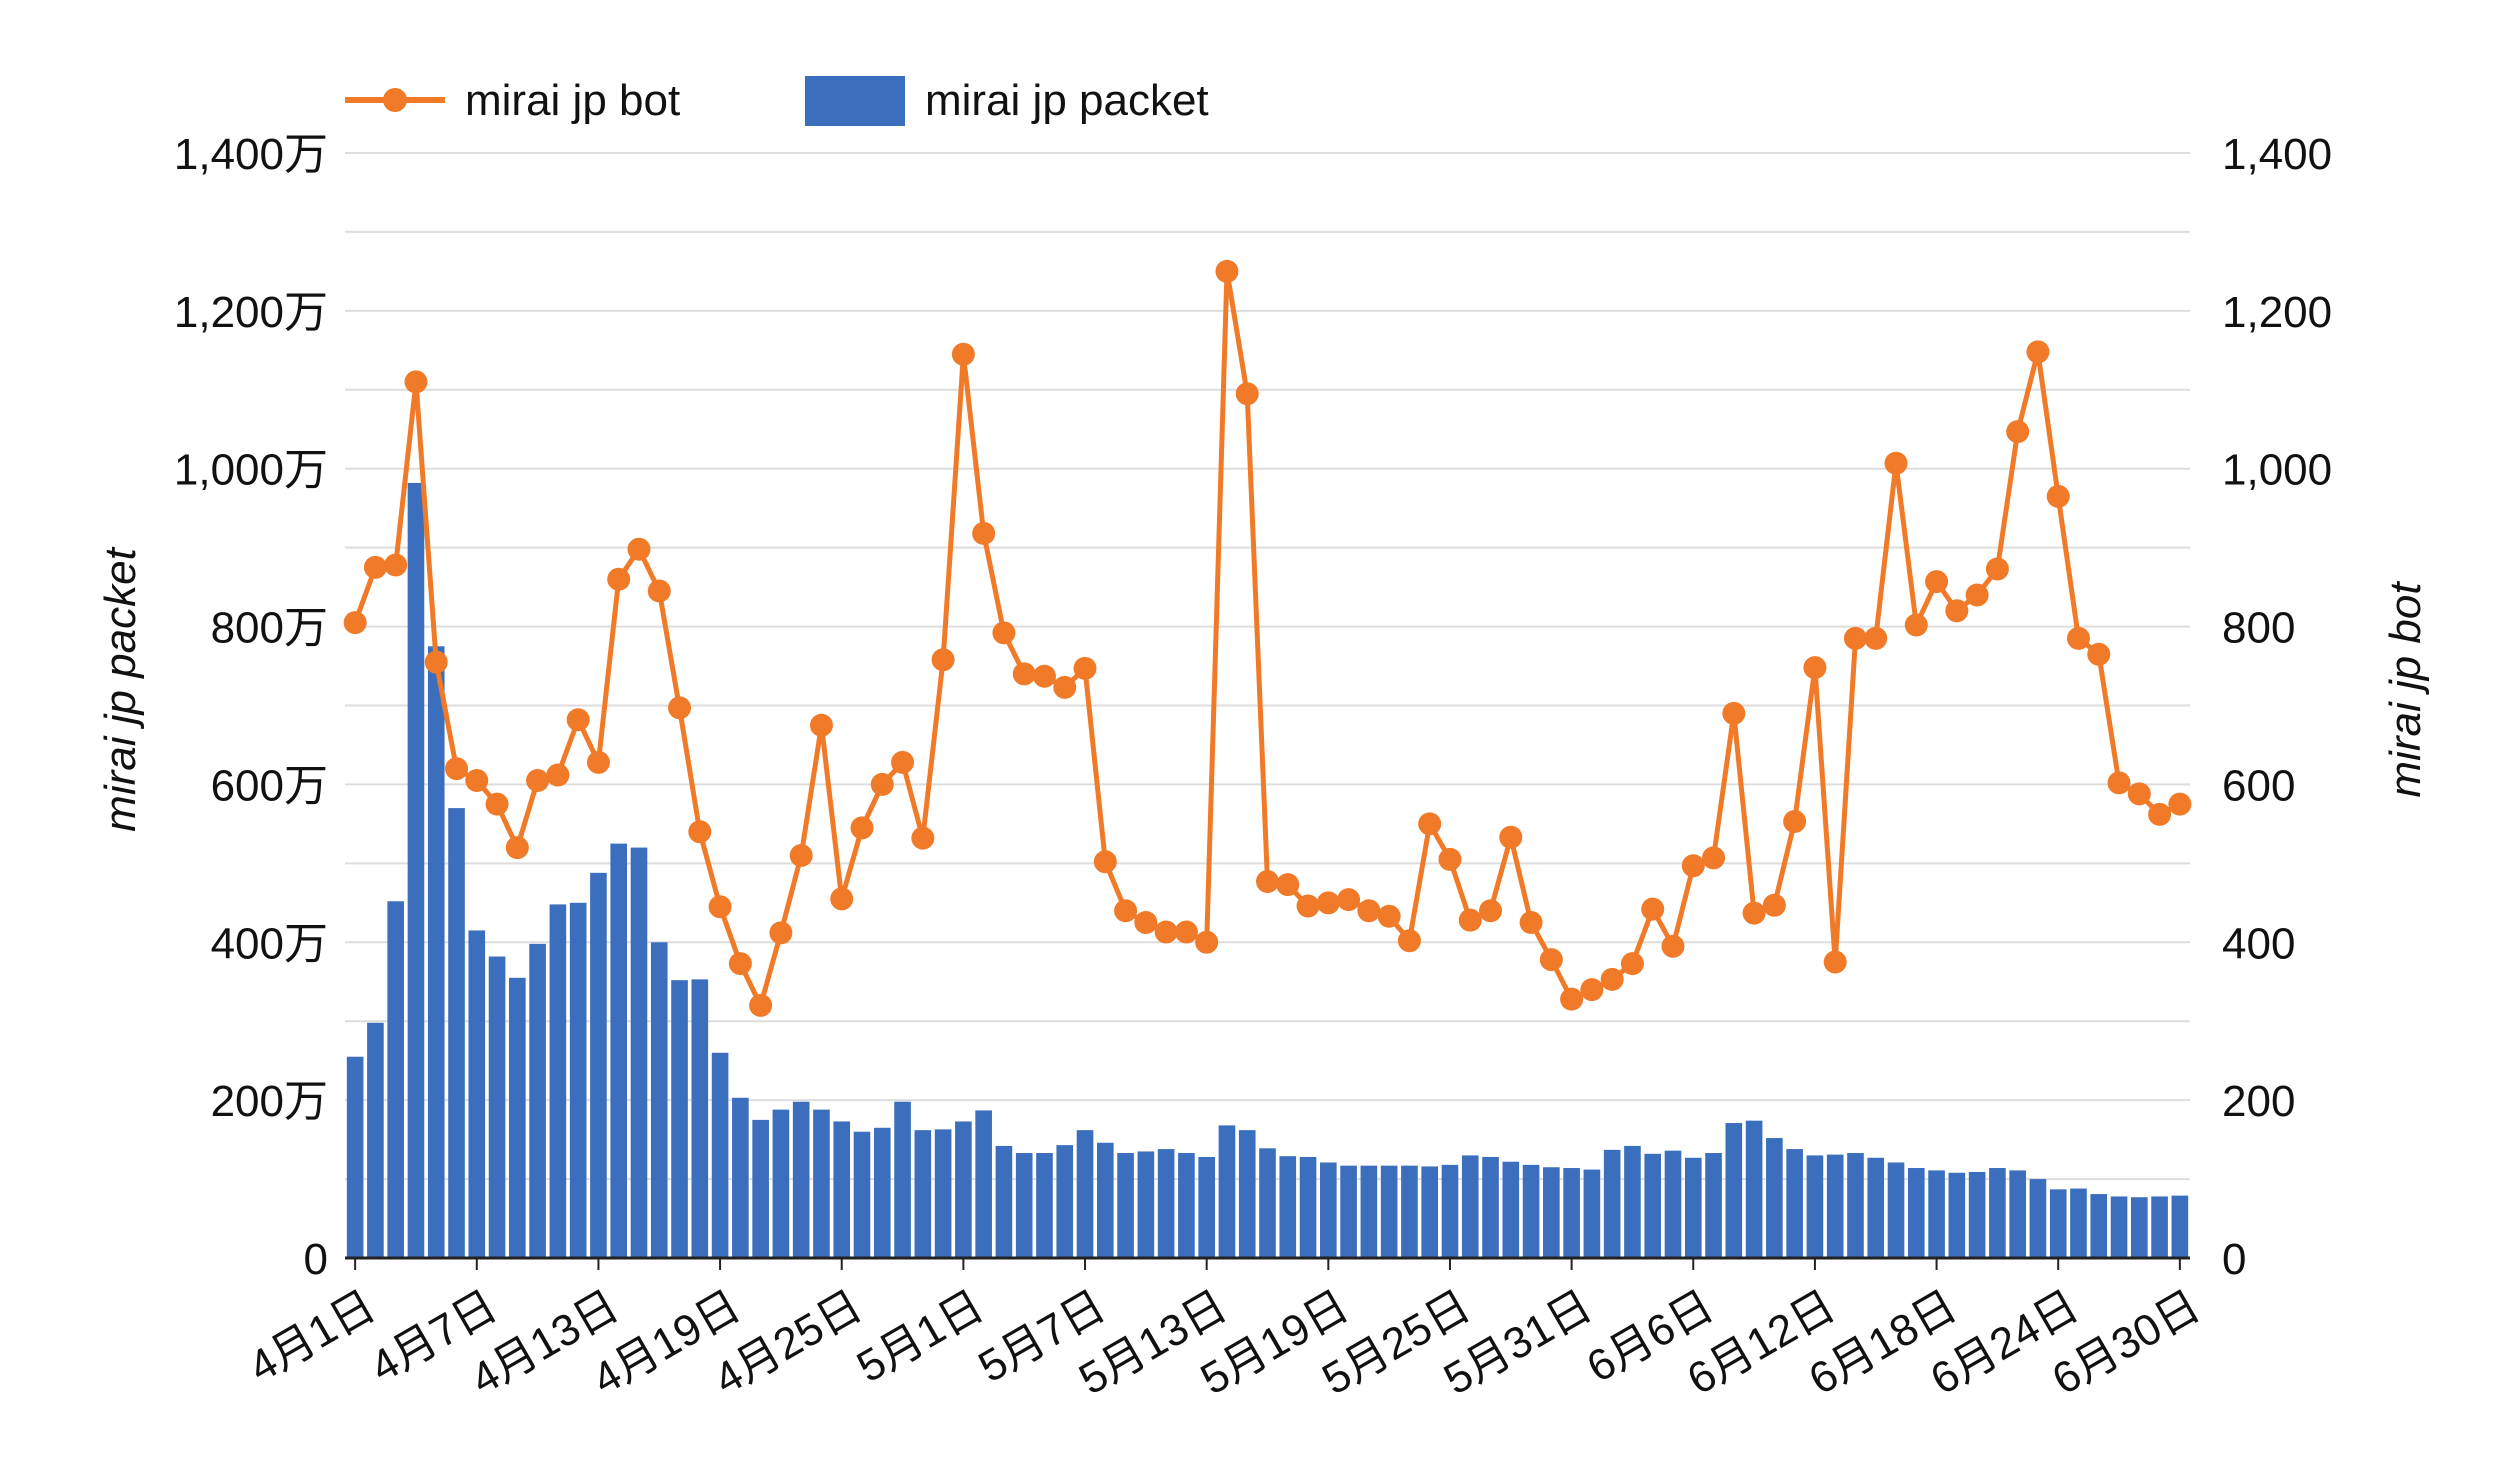  Describe the element at coordinates (2258, 785) in the screenshot. I see `right-tick-label: 600` at that location.